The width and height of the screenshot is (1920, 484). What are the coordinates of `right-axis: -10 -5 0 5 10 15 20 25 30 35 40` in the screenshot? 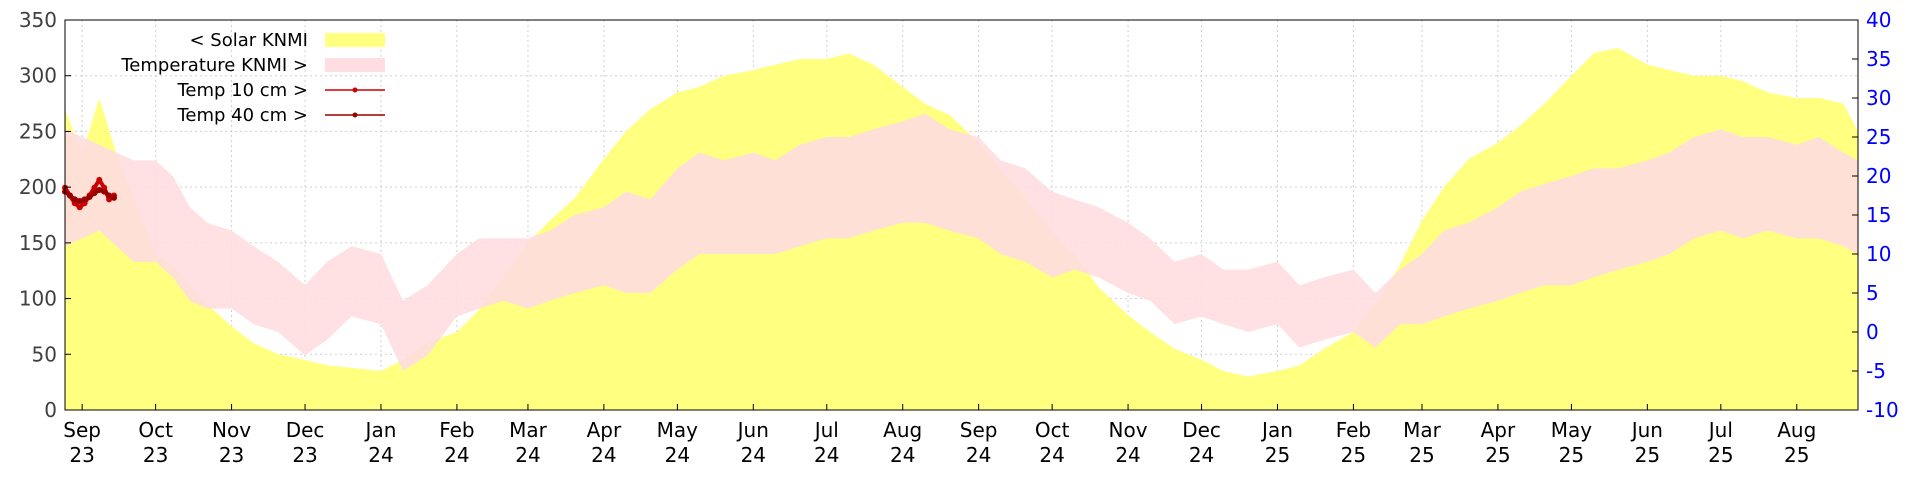 It's located at (1875, 215).